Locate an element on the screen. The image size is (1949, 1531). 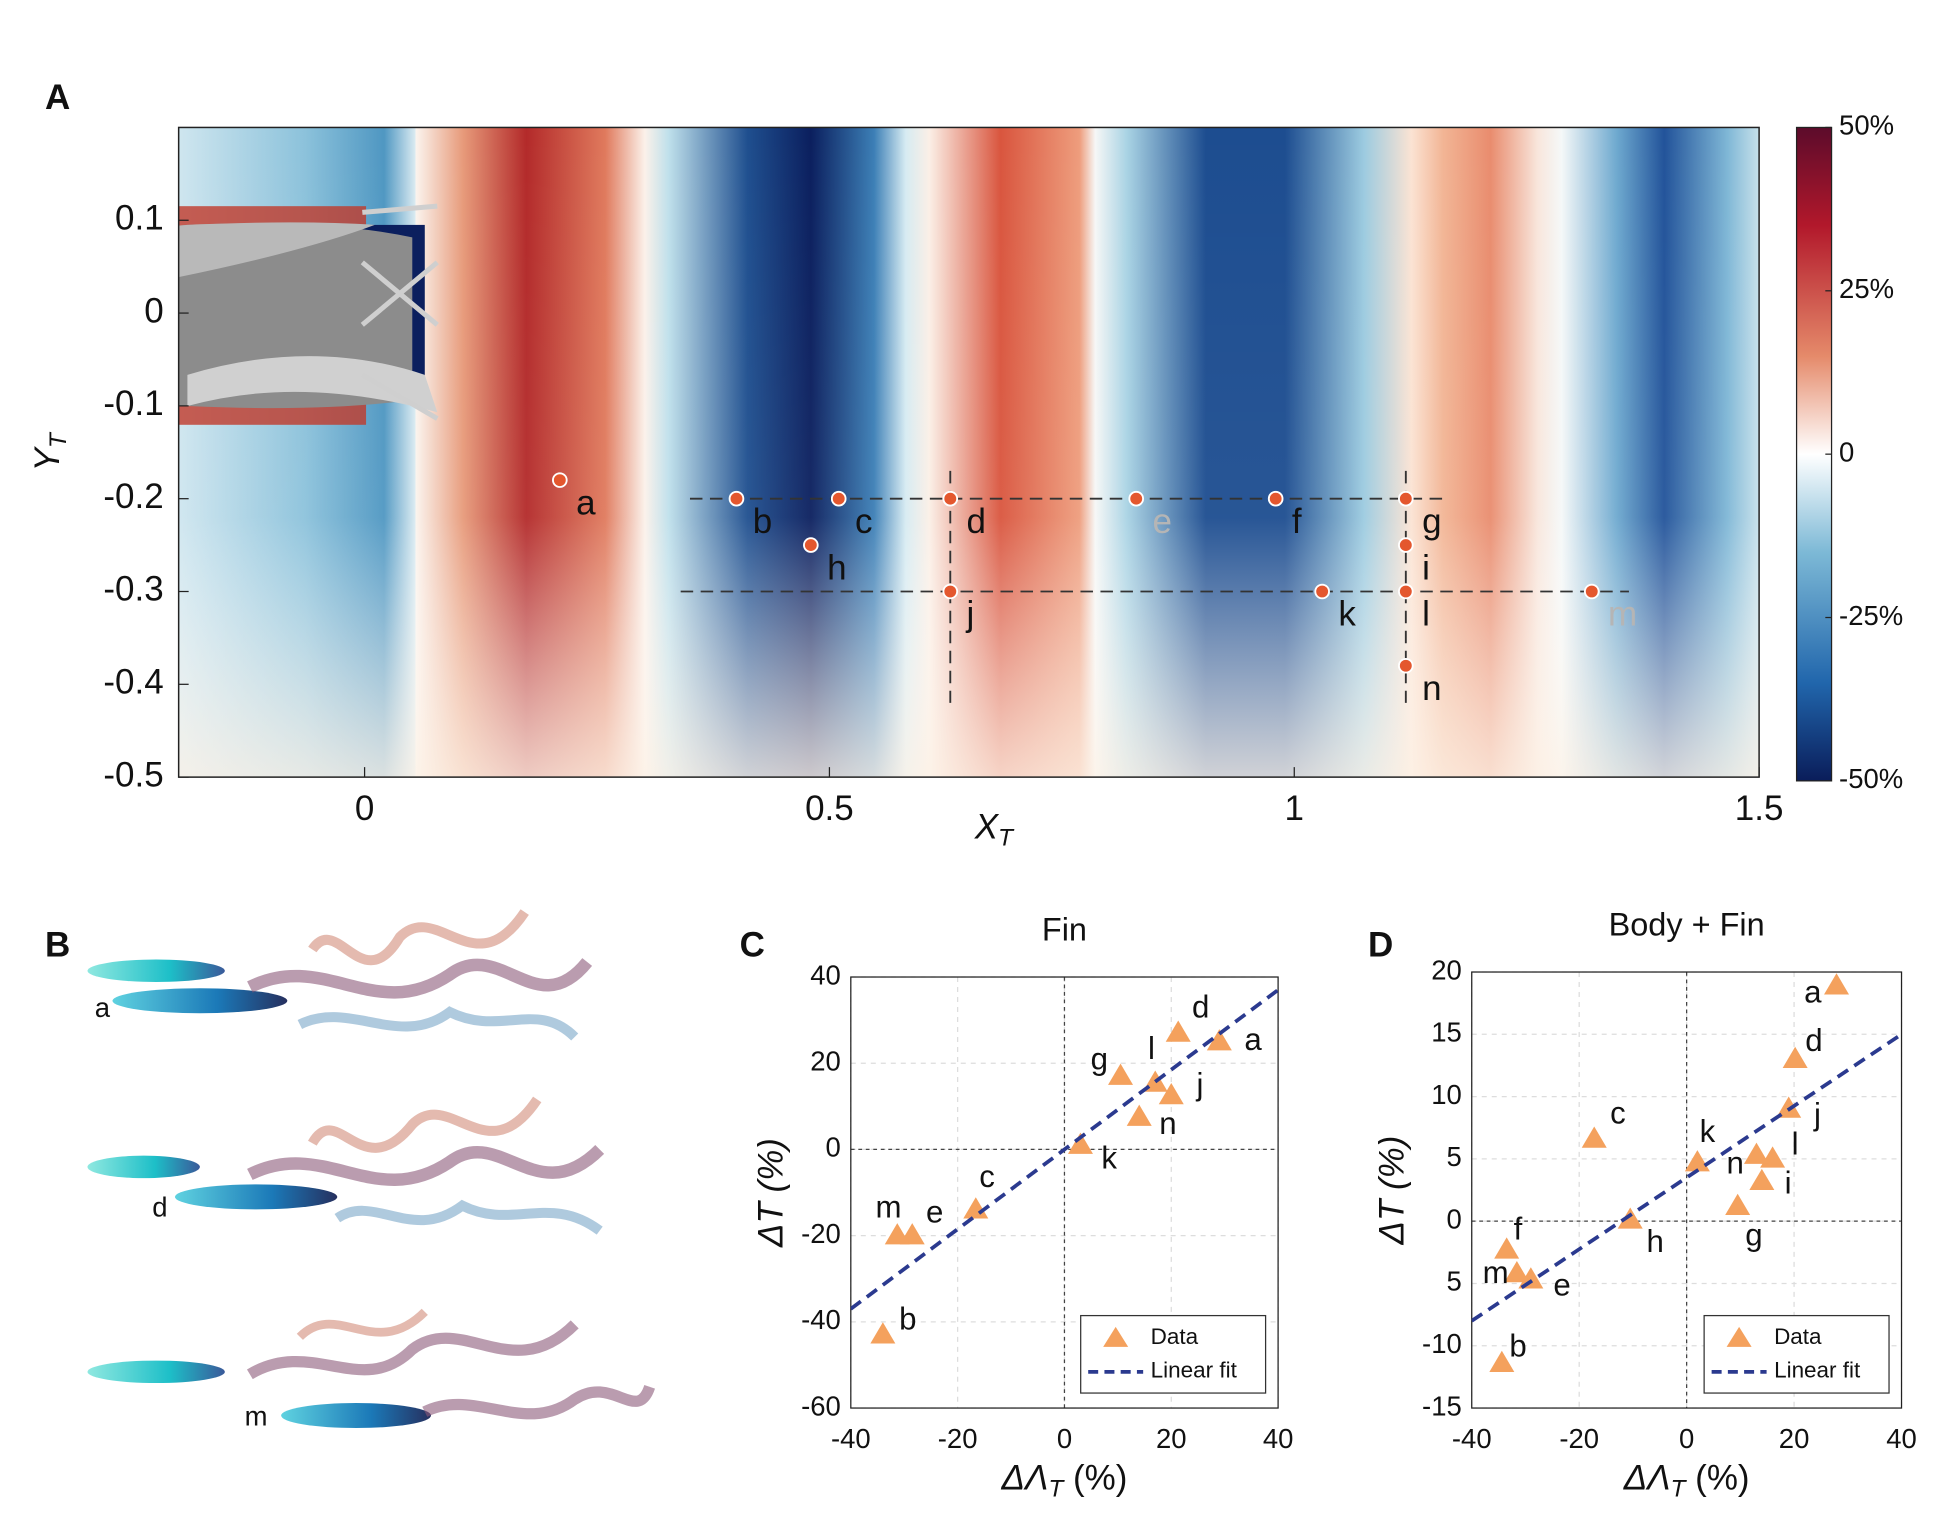
wake-illustration is located at coordinates (371, 1169).